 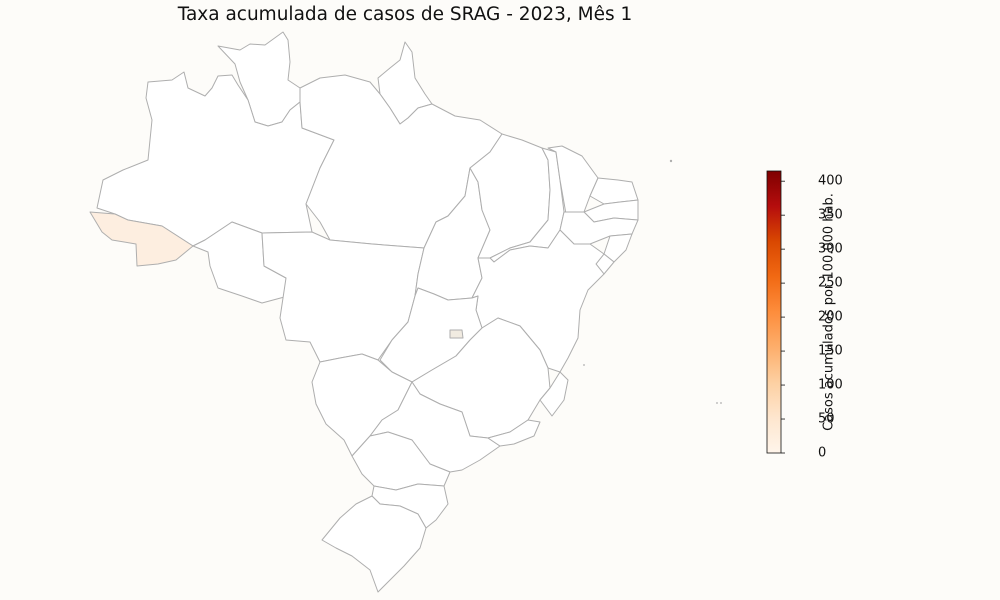 What do you see at coordinates (830, 215) in the screenshot?
I see `colorbar-tick-label: 350` at bounding box center [830, 215].